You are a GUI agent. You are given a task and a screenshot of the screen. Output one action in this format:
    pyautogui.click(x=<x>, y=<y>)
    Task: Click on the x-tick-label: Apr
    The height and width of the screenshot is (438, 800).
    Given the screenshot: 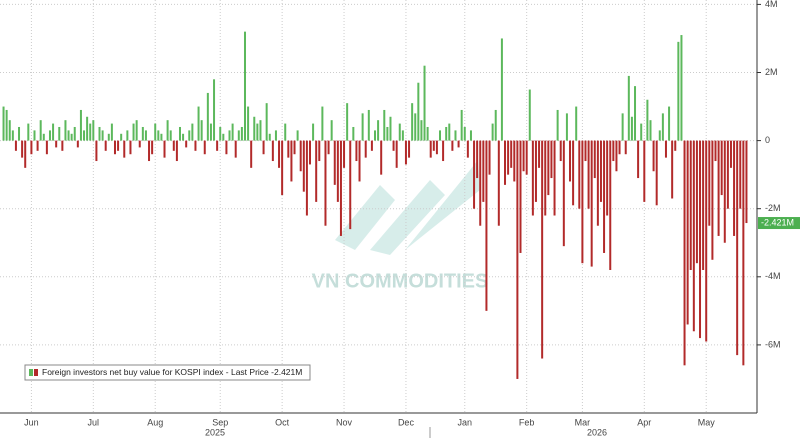 What is the action you would take?
    pyautogui.click(x=644, y=422)
    